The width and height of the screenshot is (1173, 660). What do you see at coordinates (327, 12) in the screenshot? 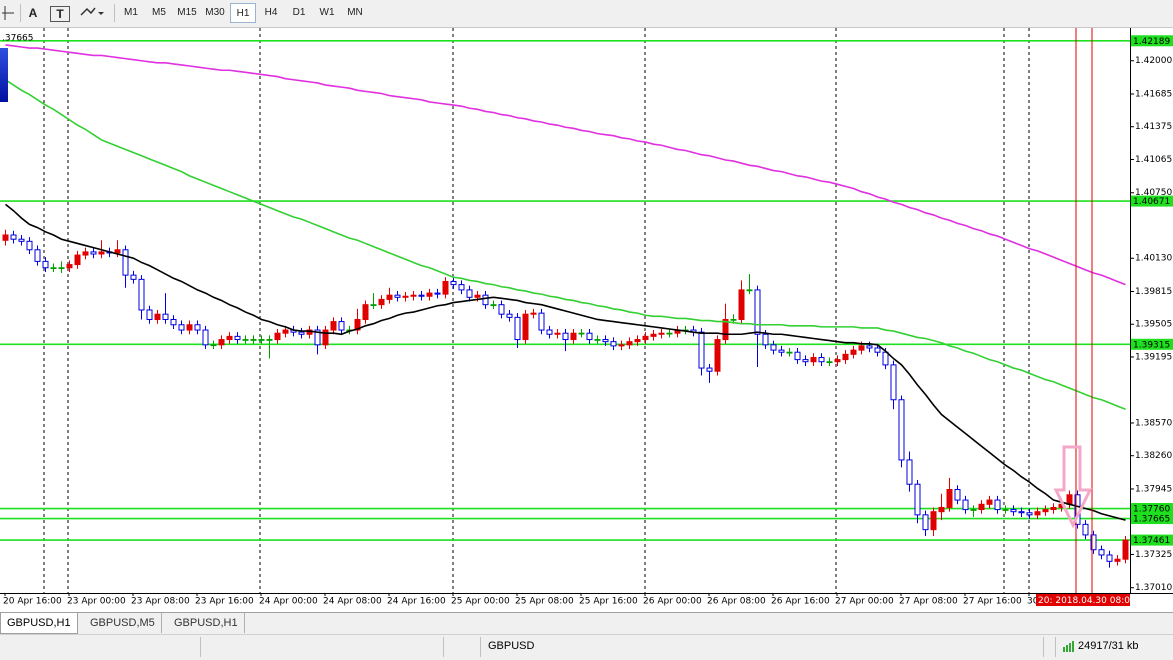
I see `timeframe-button: W1` at bounding box center [327, 12].